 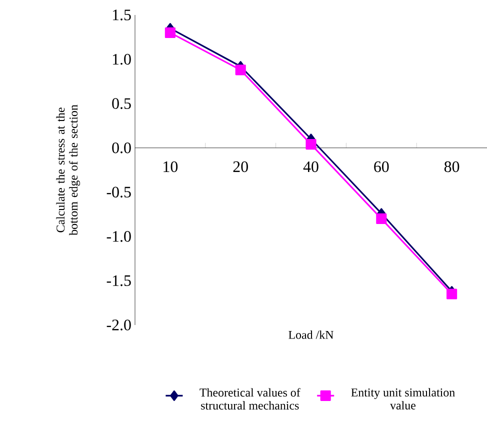 What do you see at coordinates (310, 166) in the screenshot?
I see `x-tick-label: 40` at bounding box center [310, 166].